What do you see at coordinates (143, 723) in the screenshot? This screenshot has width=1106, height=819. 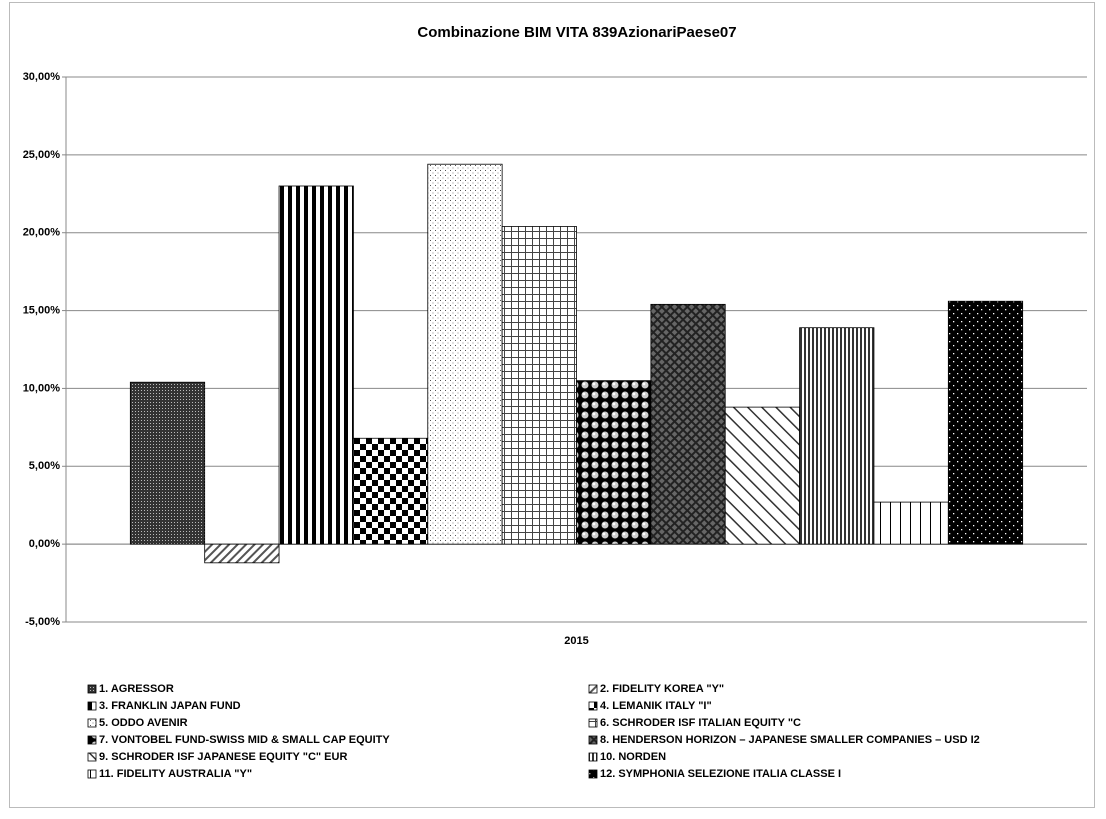 I see `legend-label: 5. ODDO AVENIR` at bounding box center [143, 723].